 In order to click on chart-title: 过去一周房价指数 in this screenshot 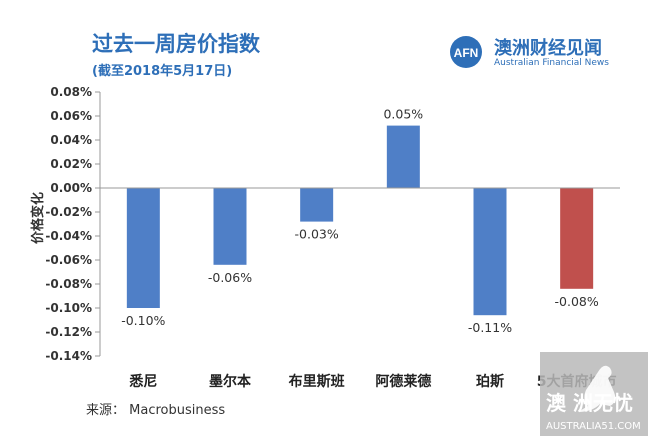, I will do `click(176, 44)`.